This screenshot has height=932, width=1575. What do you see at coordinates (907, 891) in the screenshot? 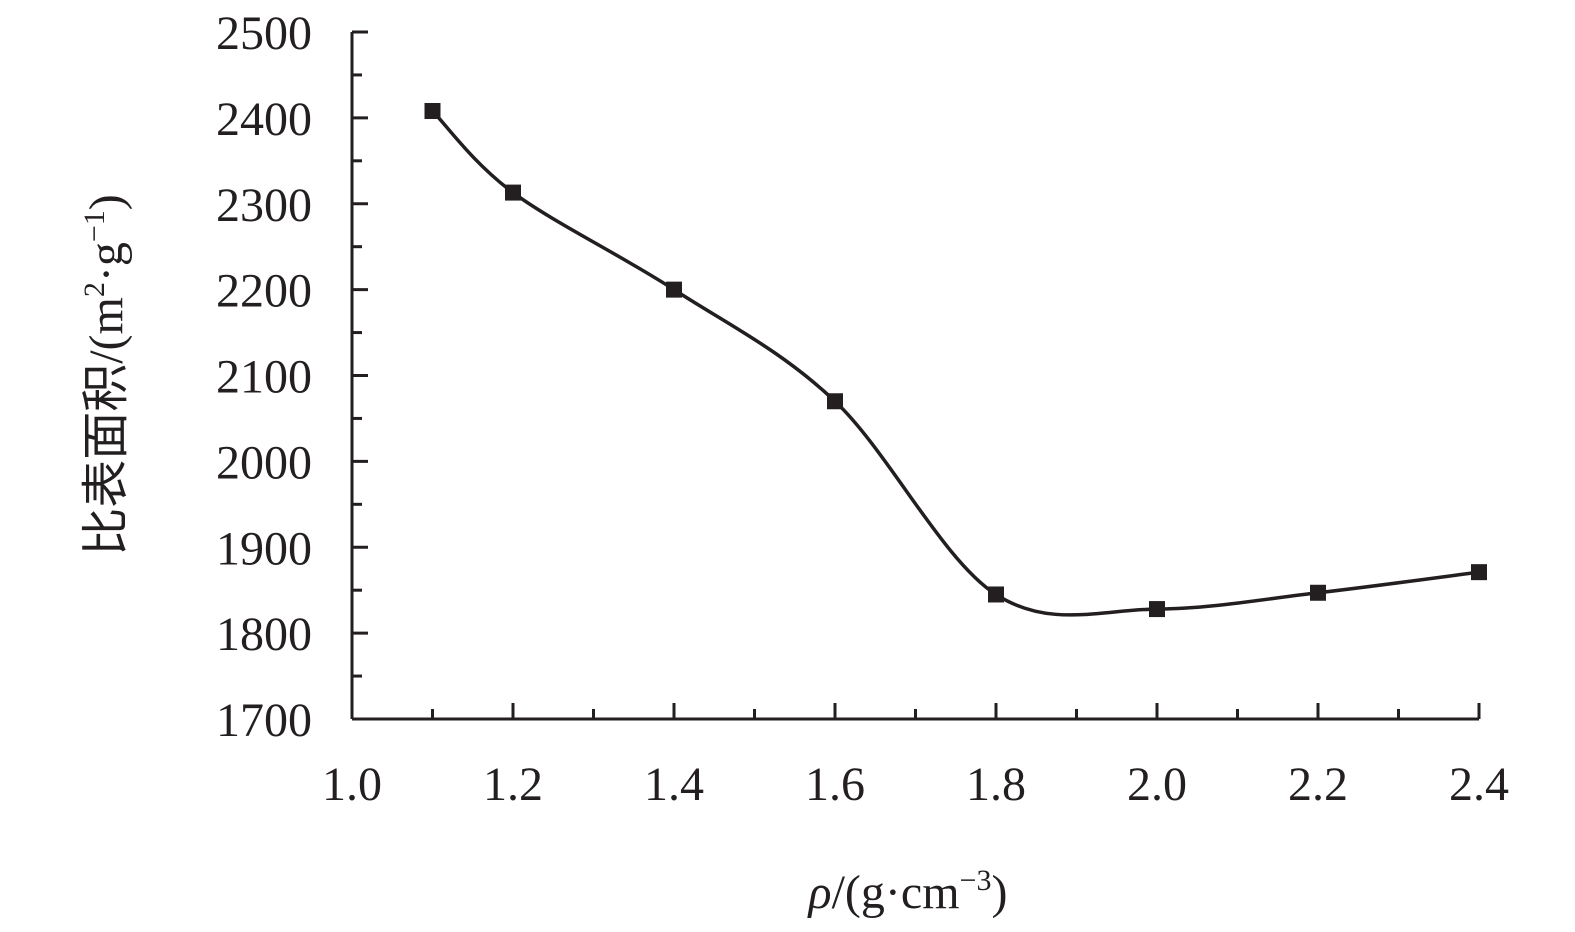
I see `x-axis-title: ρ/(g·cm−3)` at bounding box center [907, 891].